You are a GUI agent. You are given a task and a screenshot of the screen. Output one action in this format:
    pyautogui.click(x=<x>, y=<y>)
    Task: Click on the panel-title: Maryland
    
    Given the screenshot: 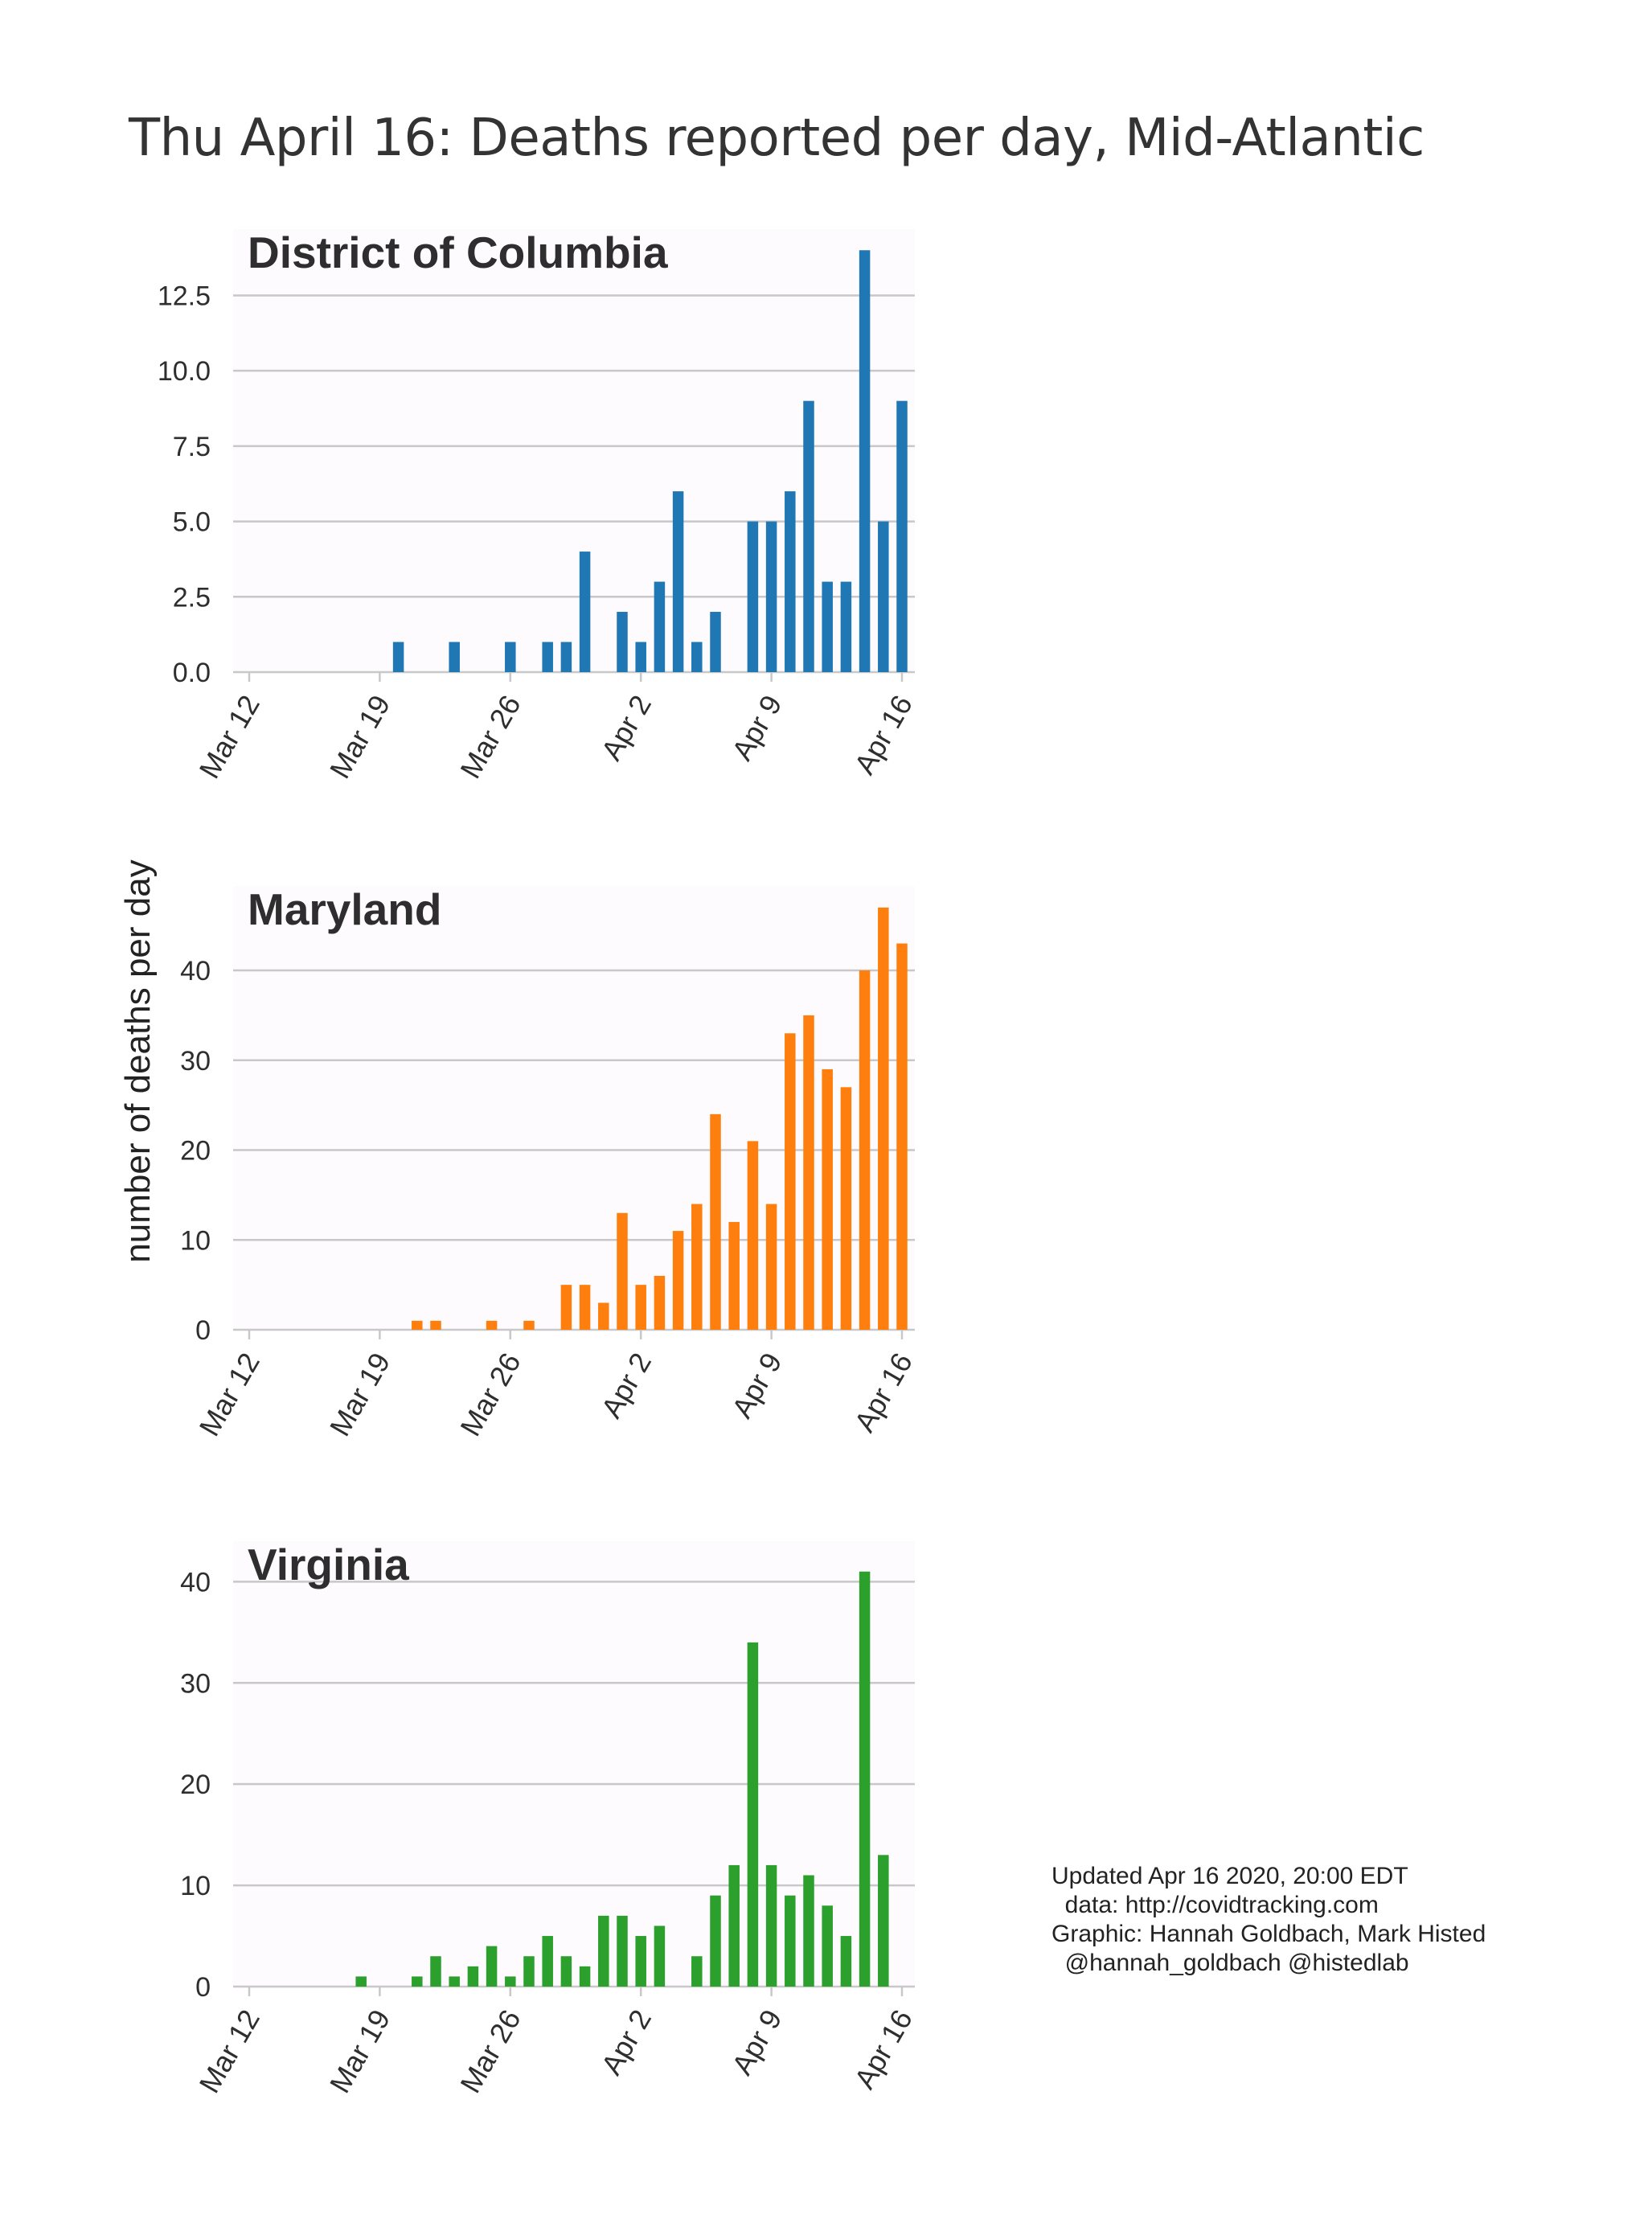 What is the action you would take?
    pyautogui.click(x=344, y=909)
    